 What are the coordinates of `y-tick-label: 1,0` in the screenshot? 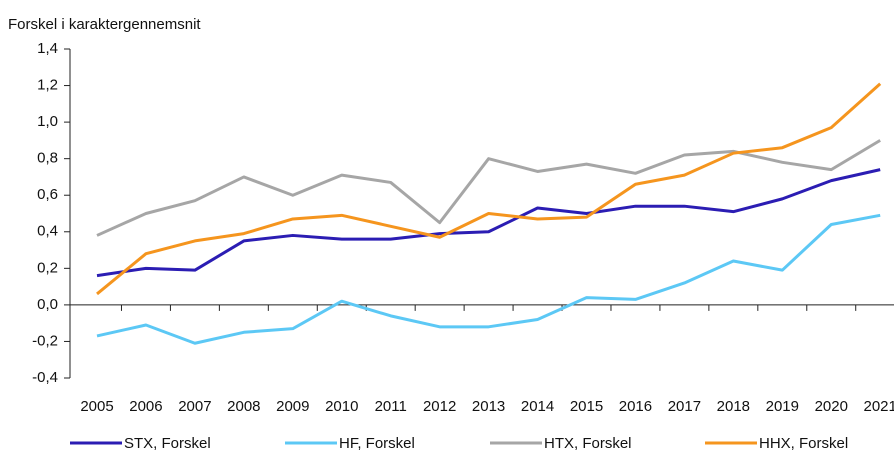 It's located at (47, 121).